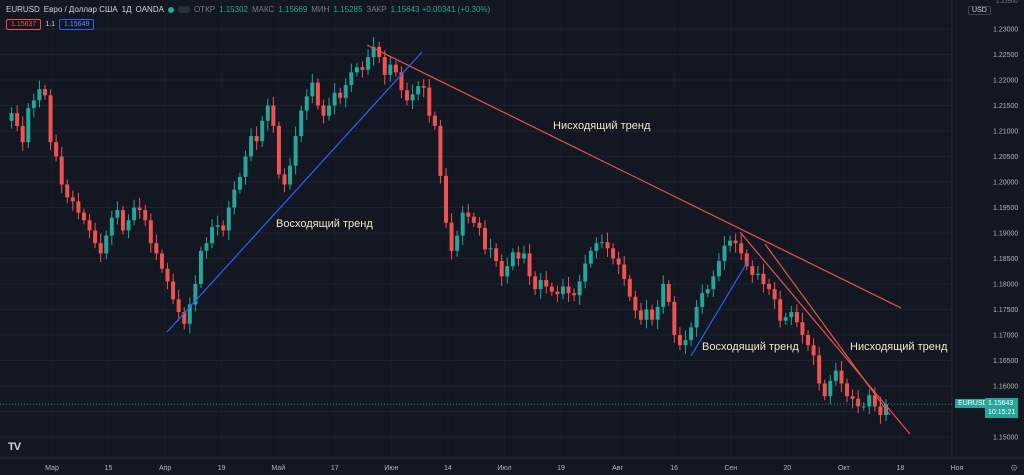  Describe the element at coordinates (1007, 2) in the screenshot. I see `y-tick-label-partial: 1.23500` at that location.